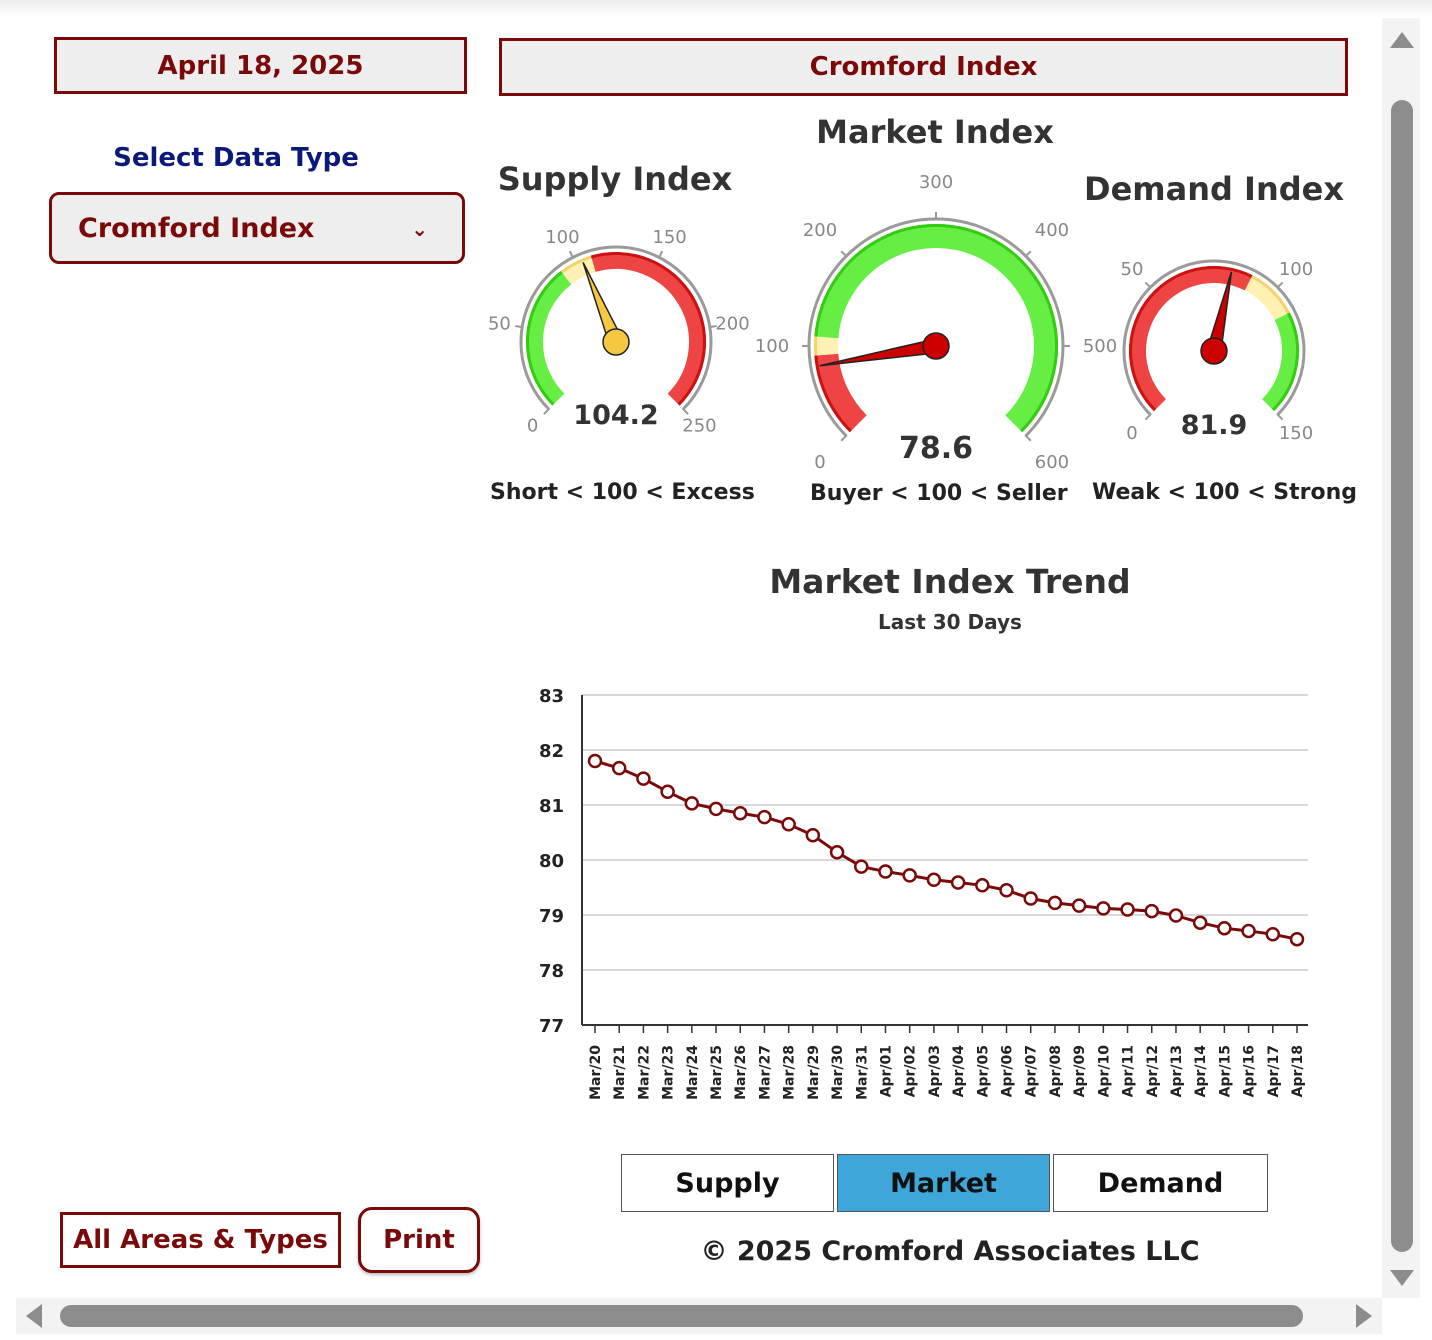 The image size is (1432, 1340). What do you see at coordinates (1225, 492) in the screenshot?
I see `demand-gauge-caption: Weak < 100 < Strong` at bounding box center [1225, 492].